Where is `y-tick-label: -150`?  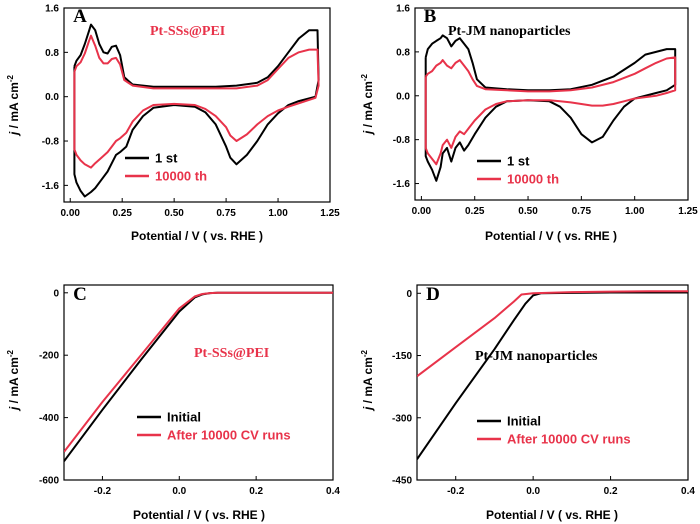
y-tick-label: -150 is located at coordinates (402, 356).